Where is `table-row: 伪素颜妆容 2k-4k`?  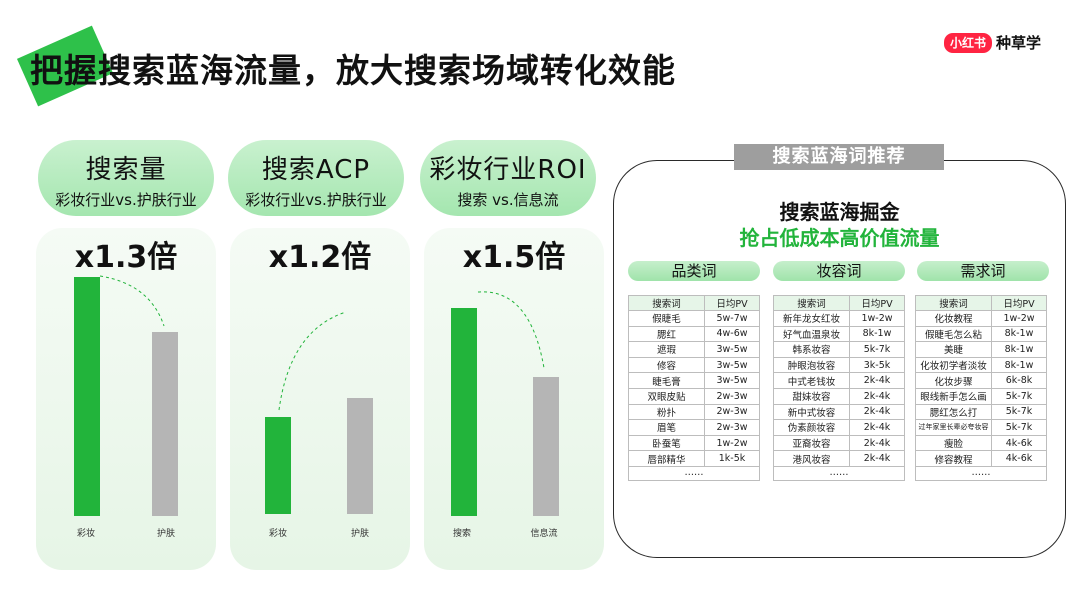
table-row: 伪素颜妆容 2k-4k is located at coordinates (839, 427).